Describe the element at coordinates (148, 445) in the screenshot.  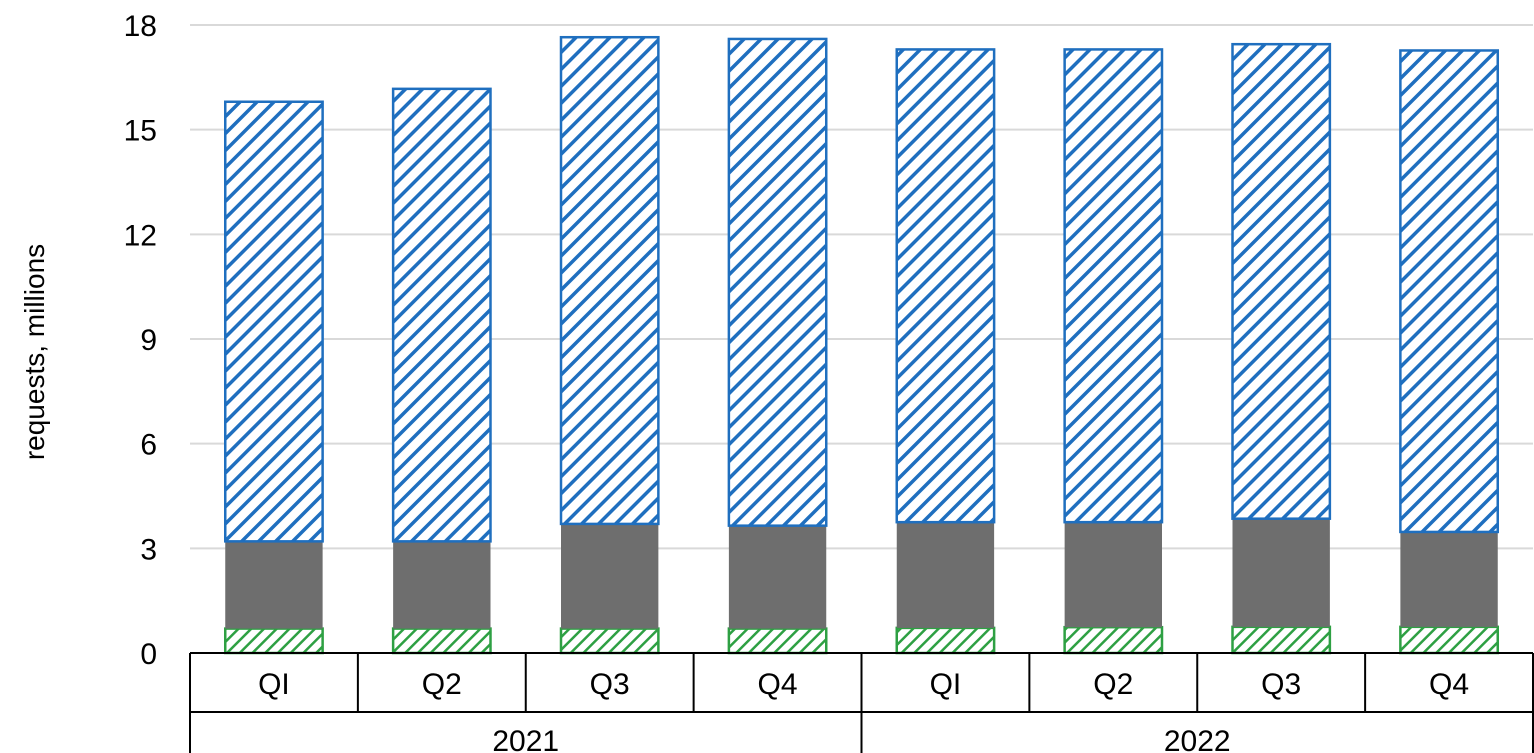
I see `y-tick-label: 6` at that location.